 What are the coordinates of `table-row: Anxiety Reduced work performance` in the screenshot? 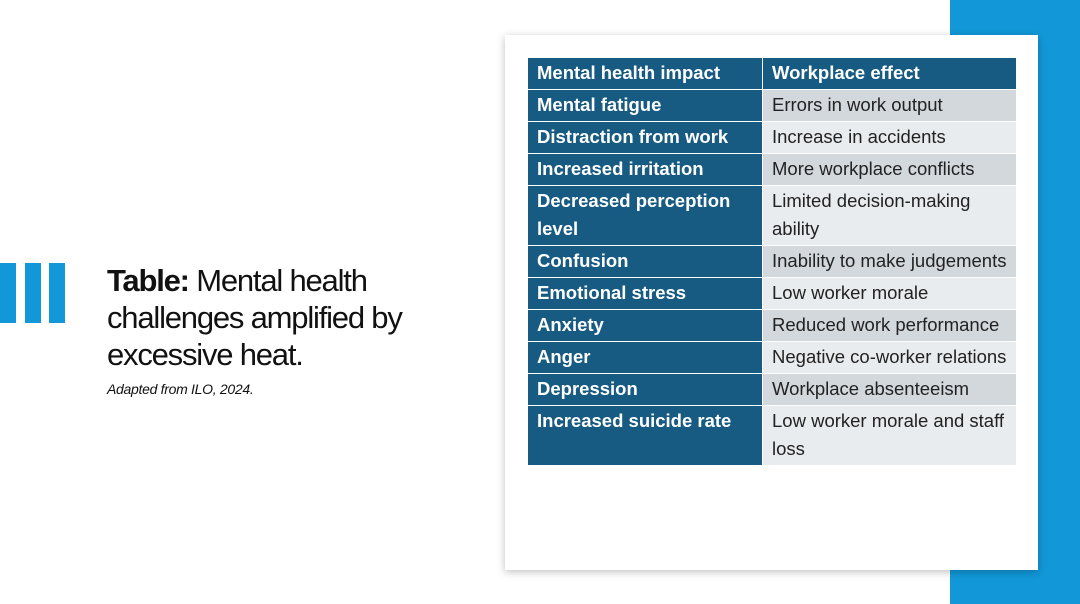 It's located at (772, 325).